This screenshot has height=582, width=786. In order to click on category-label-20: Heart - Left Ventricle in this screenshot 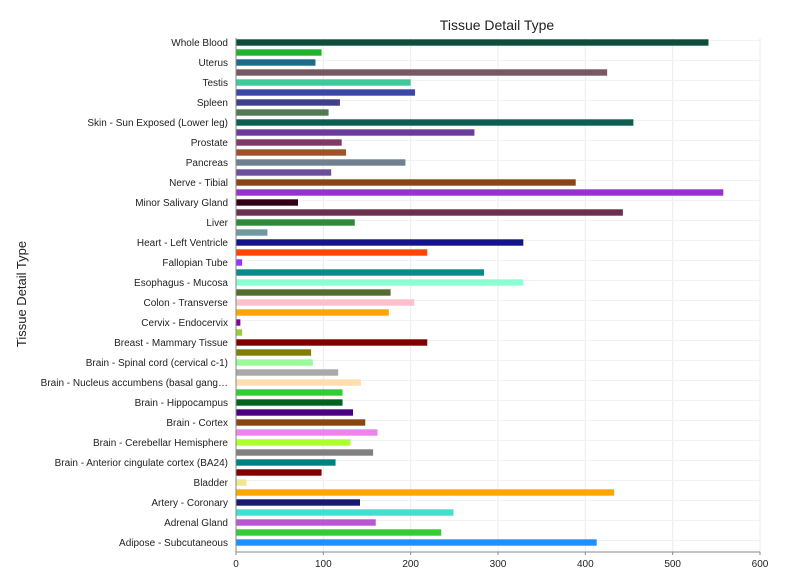, I will do `click(183, 243)`.